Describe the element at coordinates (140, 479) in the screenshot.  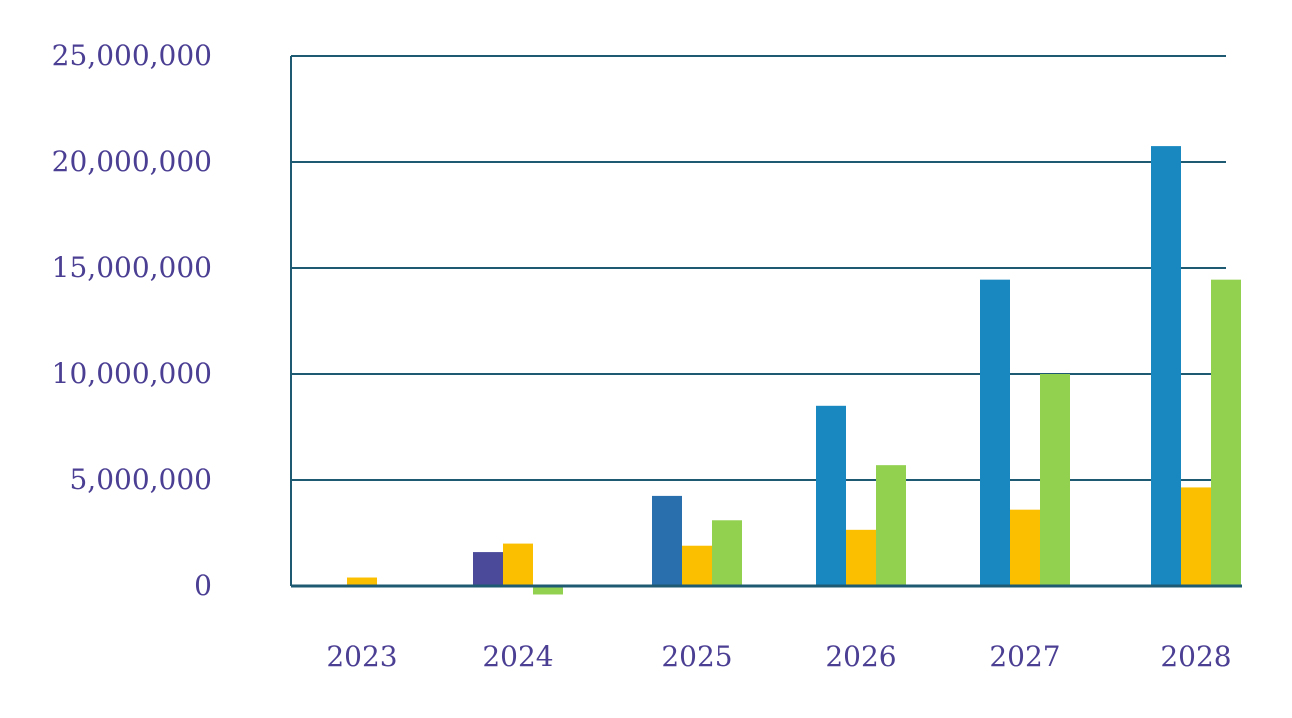
I see `y-tick-label: 5,000,000` at that location.